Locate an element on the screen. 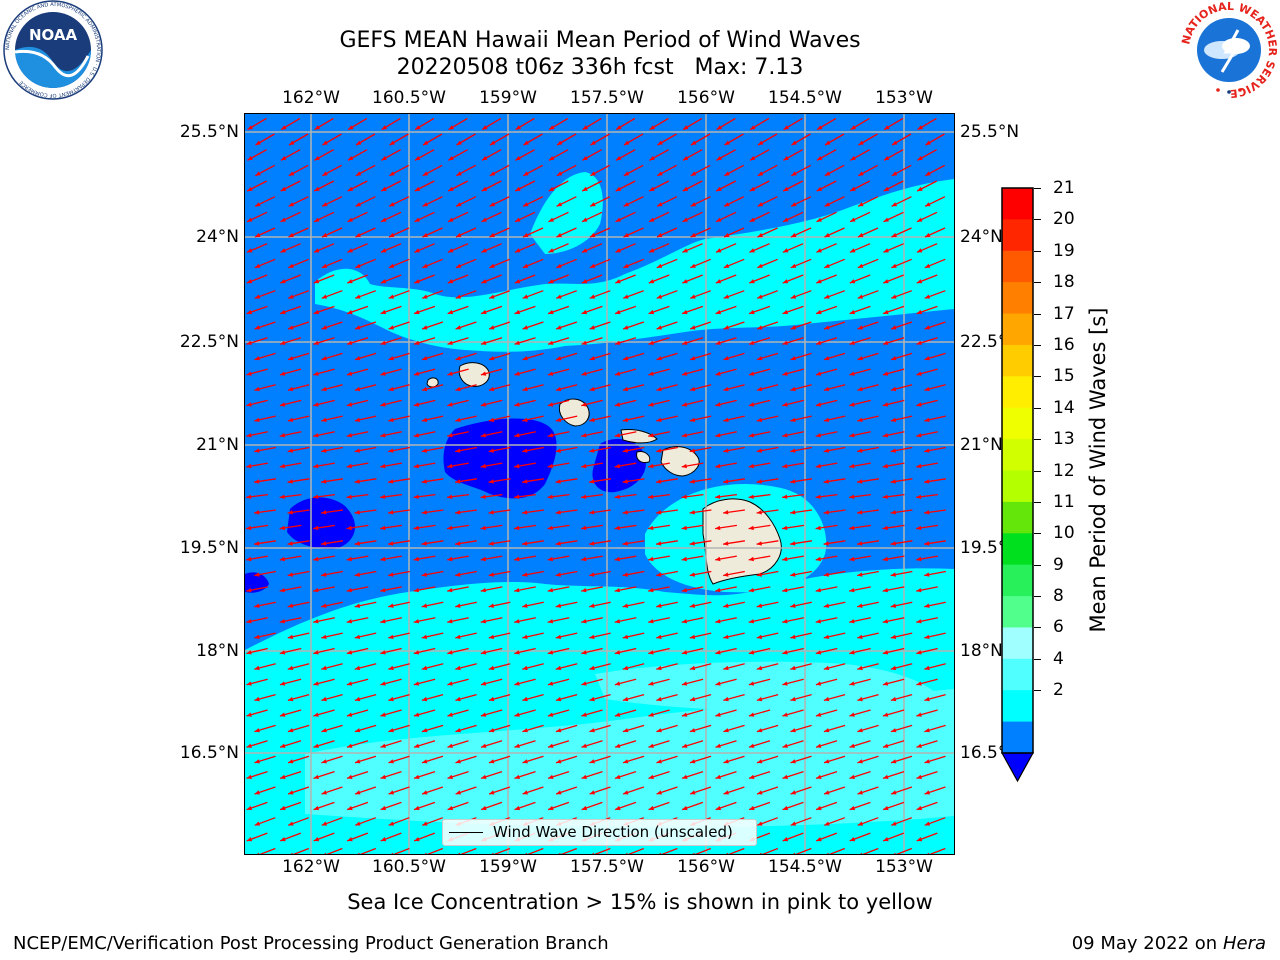 Image resolution: width=1280 pixels, height=960 pixels. nws-logo: NATIONAL WEATHER SERVICE is located at coordinates (1229, 50).